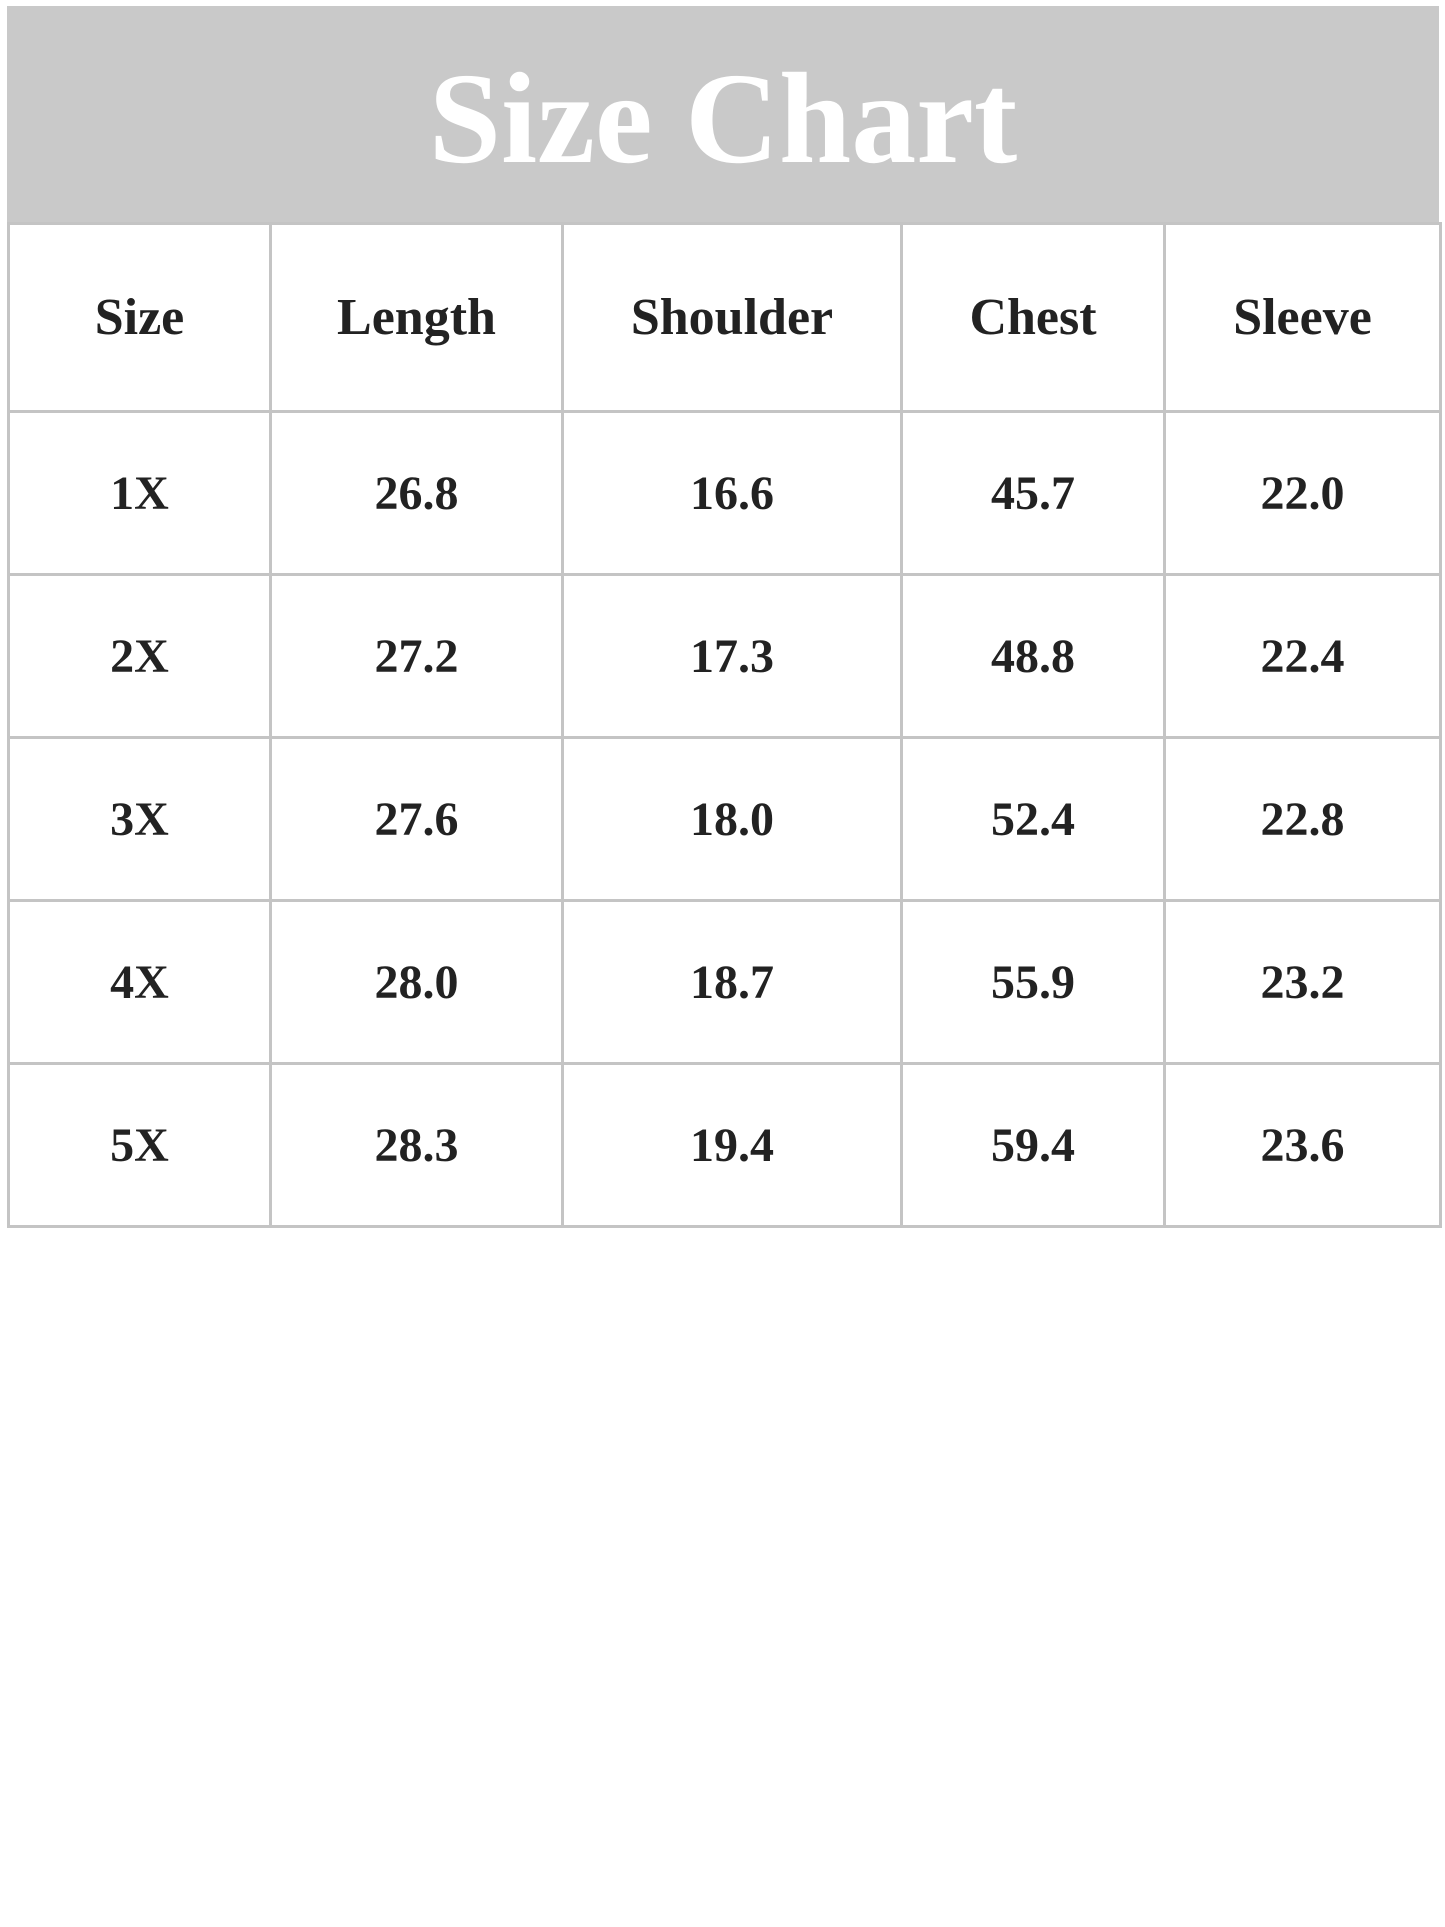 Image resolution: width=1445 pixels, height=1927 pixels. What do you see at coordinates (139, 1145) in the screenshot?
I see `table-cell: 5X` at bounding box center [139, 1145].